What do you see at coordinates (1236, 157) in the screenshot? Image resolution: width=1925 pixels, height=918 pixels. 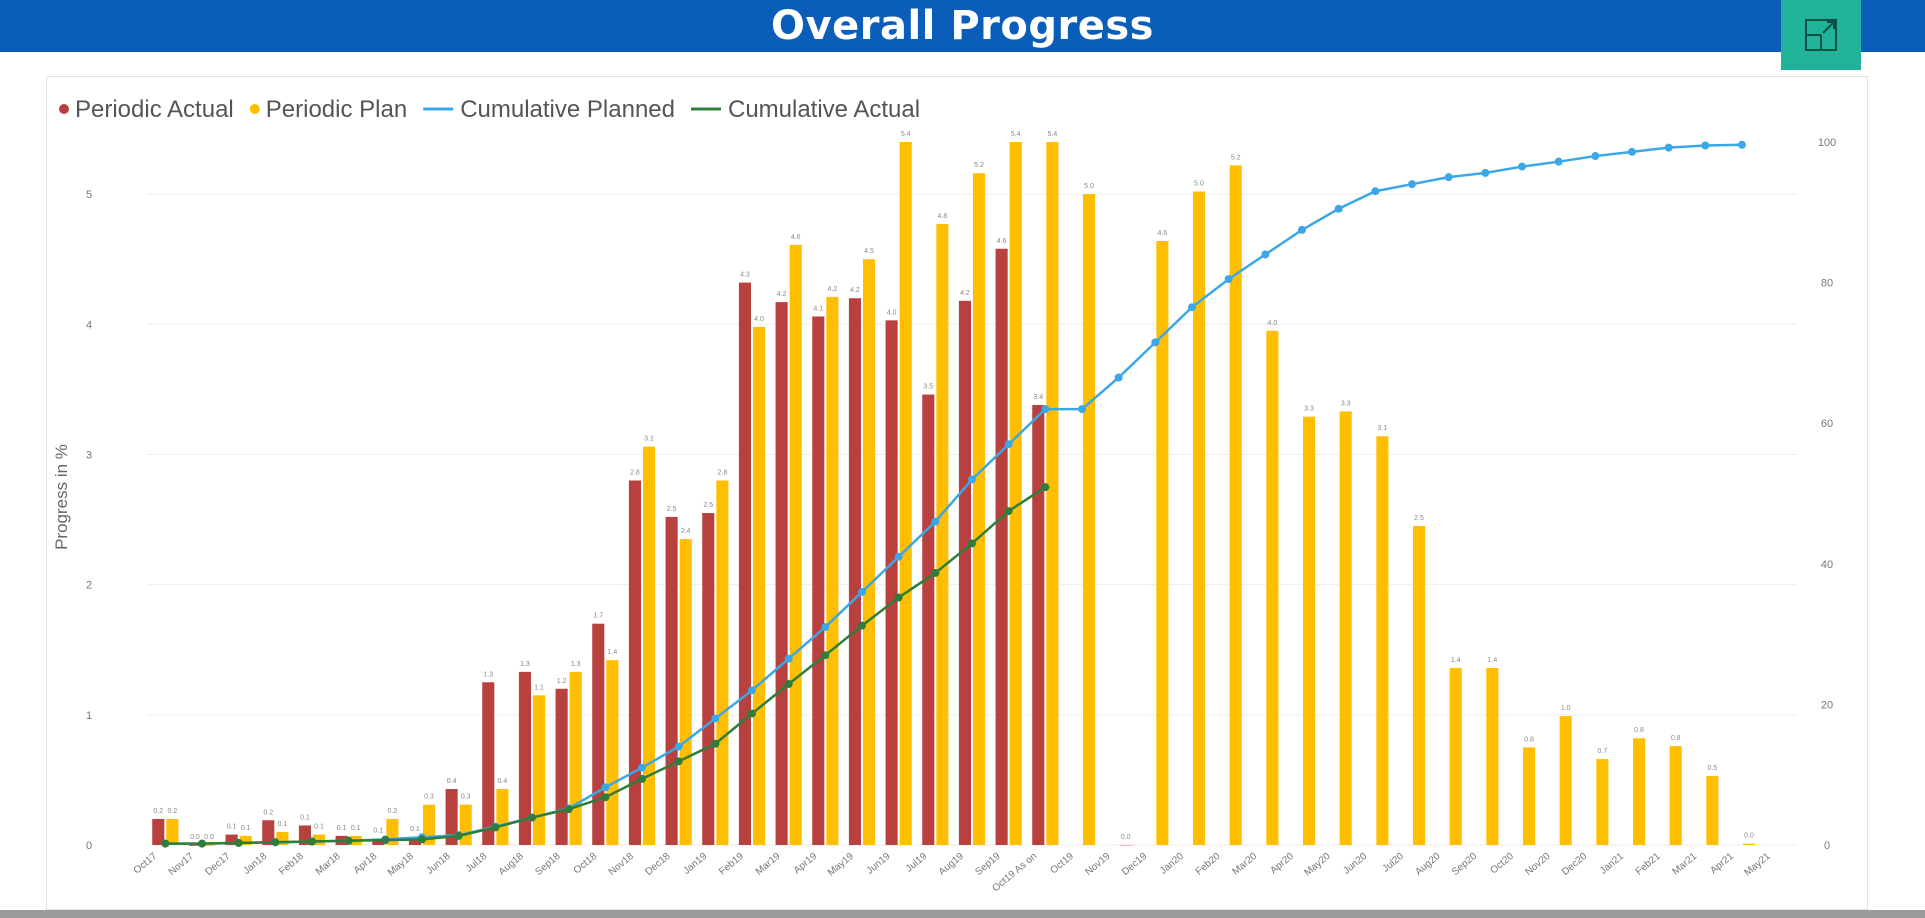 I see `data-label: 5.2` at bounding box center [1236, 157].